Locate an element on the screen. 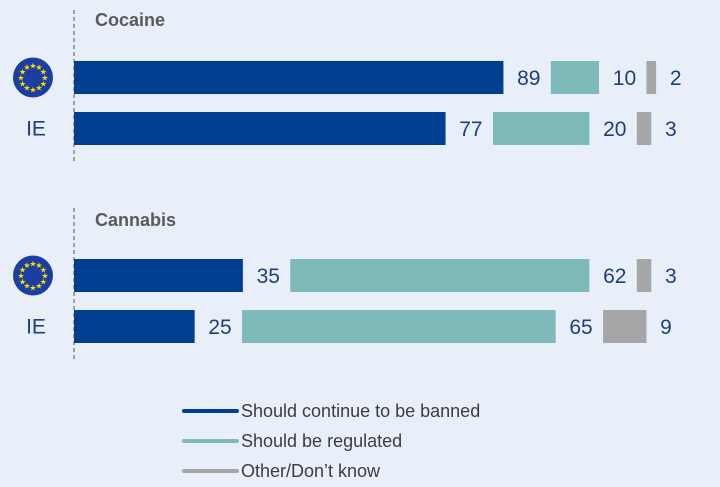 Image resolution: width=720 pixels, height=487 pixels. legend-swatch-other is located at coordinates (210, 471).